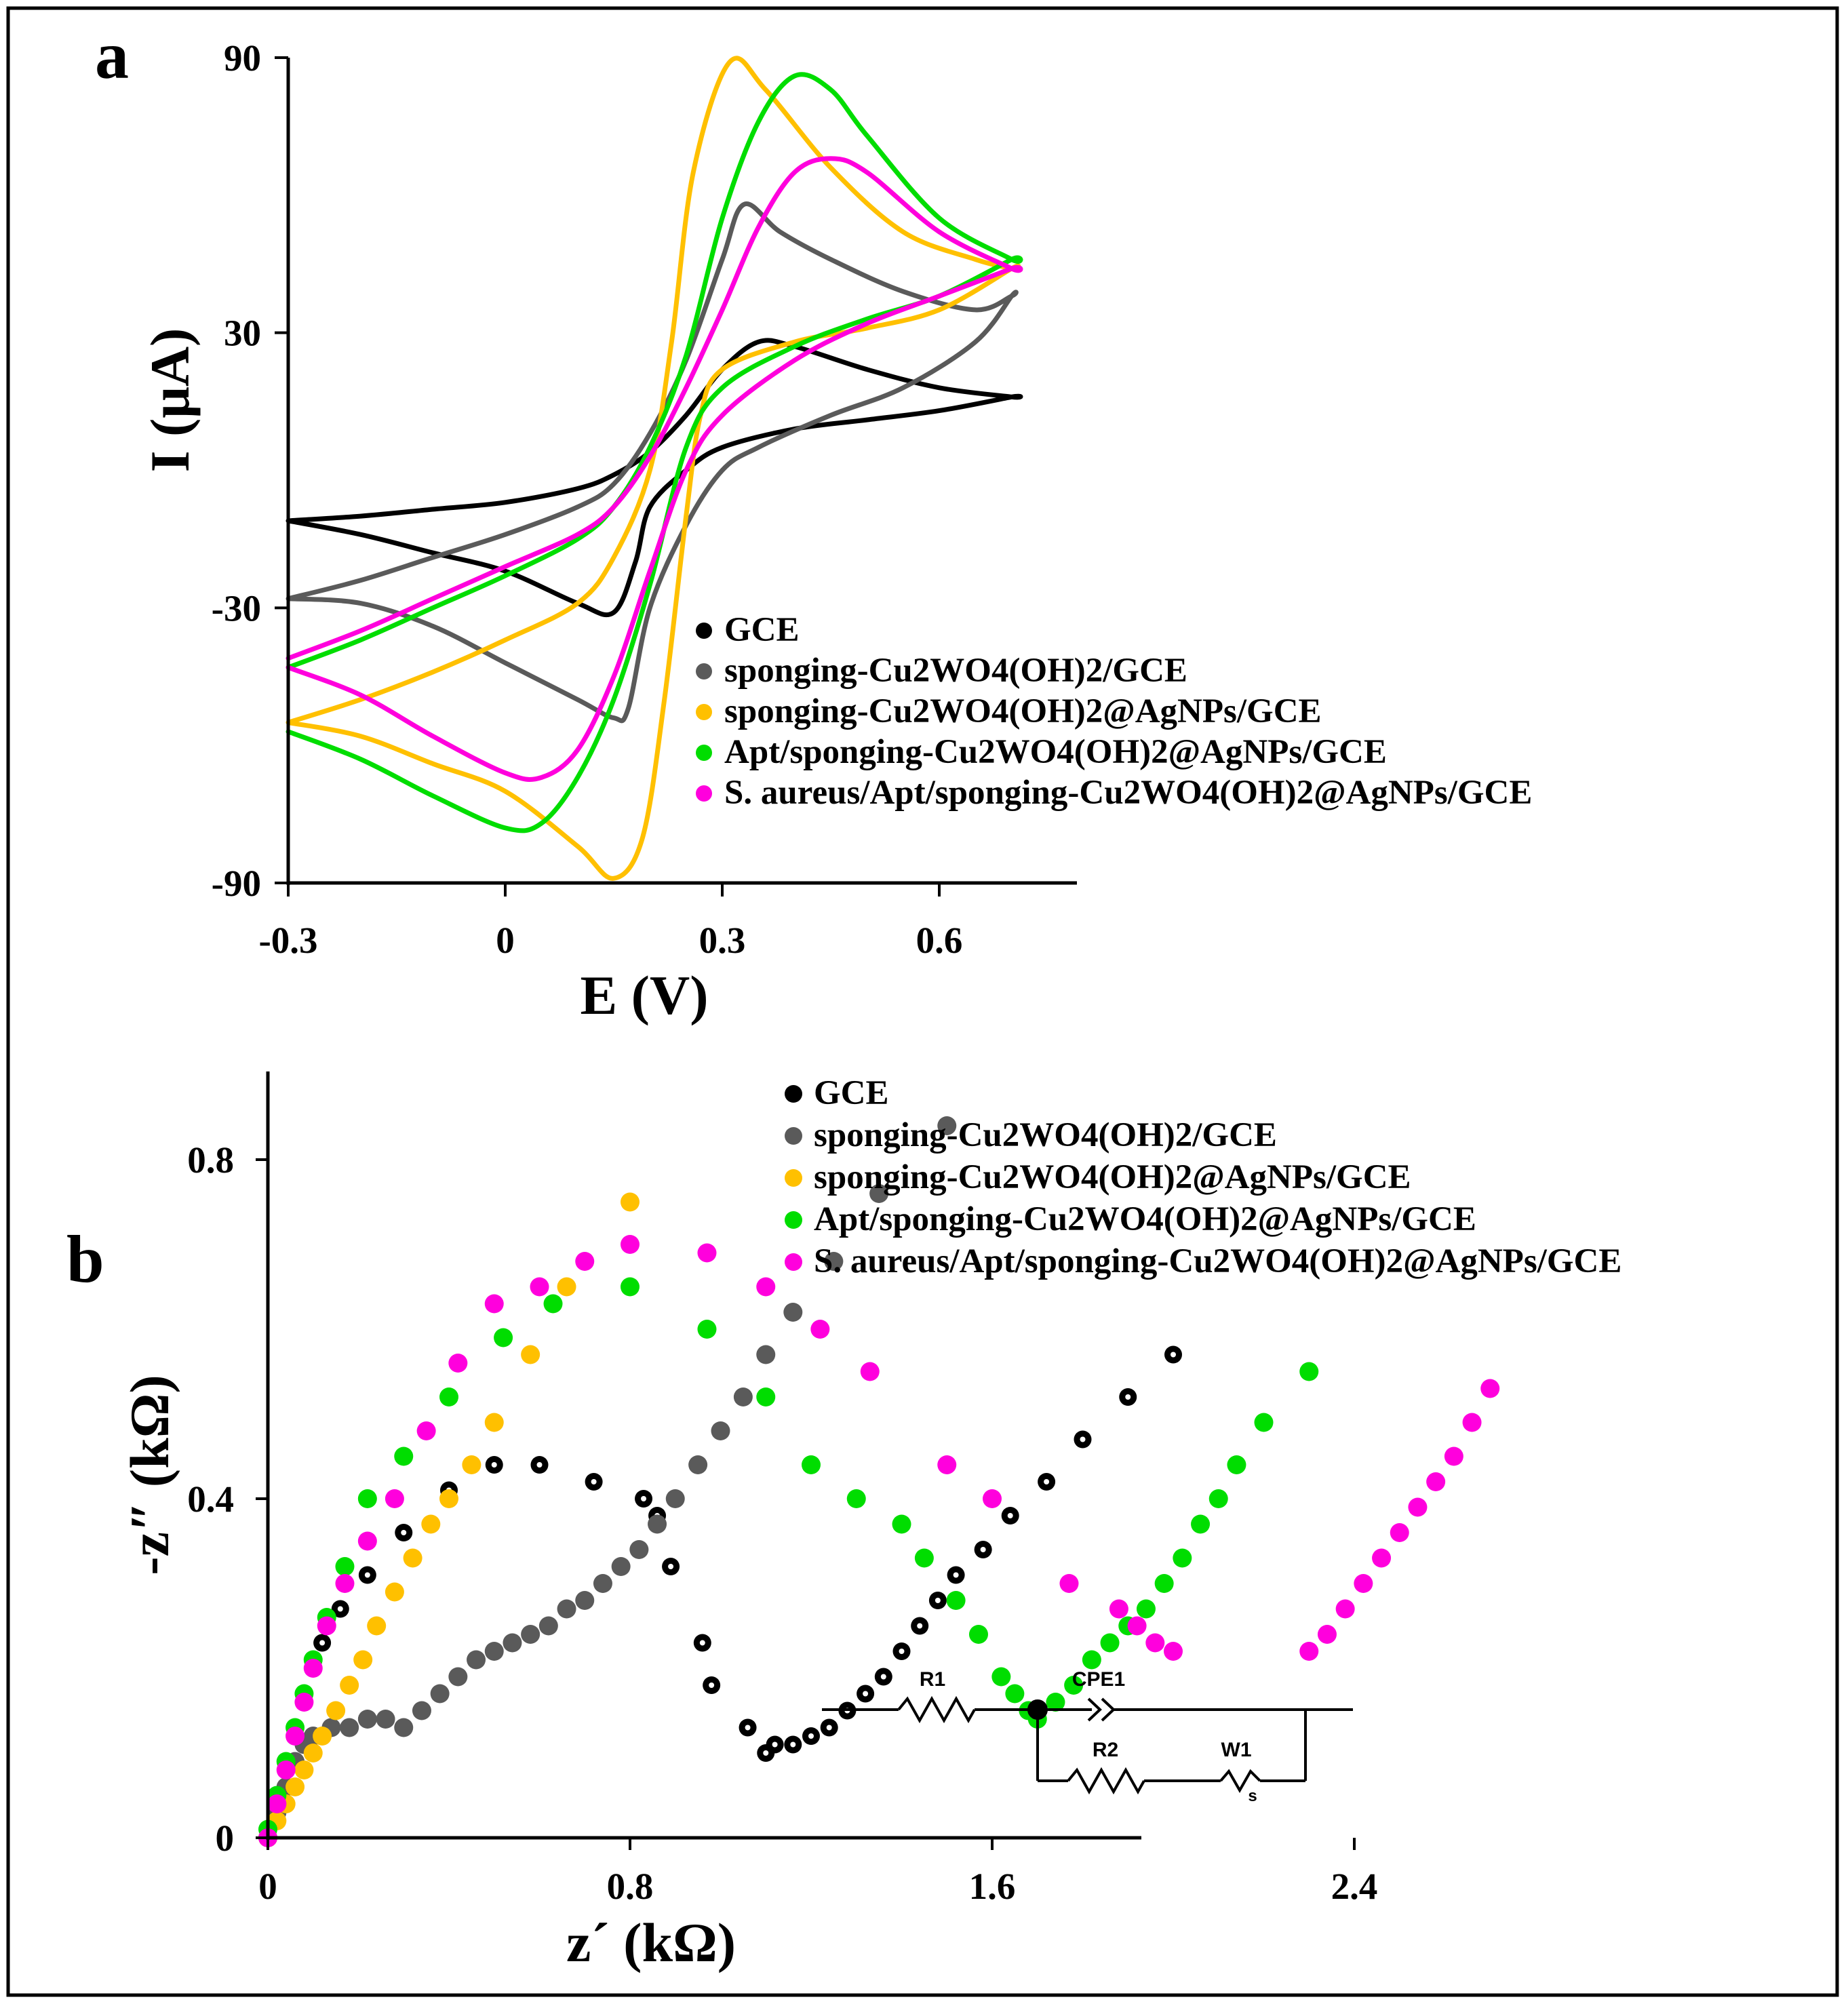 The width and height of the screenshot is (1848, 2008). What do you see at coordinates (936, 1709) in the screenshot?
I see `resistor-r1-symbol` at bounding box center [936, 1709].